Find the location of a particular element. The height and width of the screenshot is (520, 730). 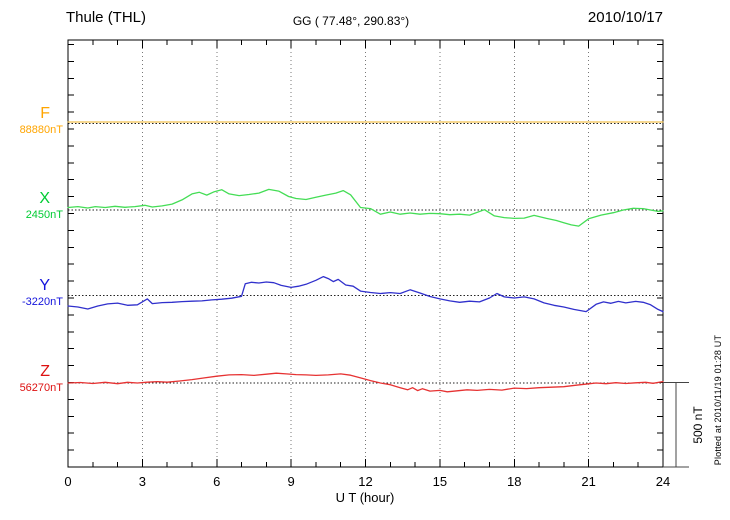

component-label-F: F 88880nT is located at coordinates (35, 122).